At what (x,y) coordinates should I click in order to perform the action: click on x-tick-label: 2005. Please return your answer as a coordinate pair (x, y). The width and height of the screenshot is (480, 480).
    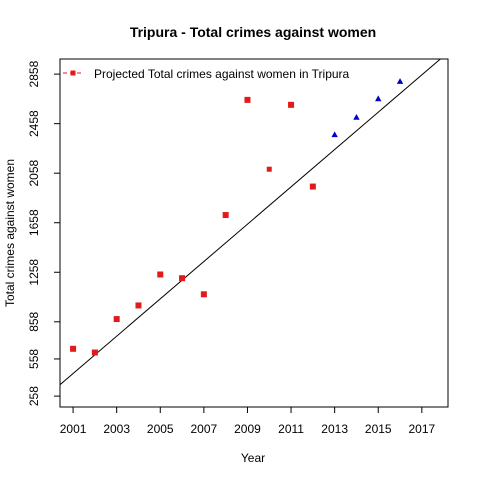
    Looking at the image, I should click on (160, 429).